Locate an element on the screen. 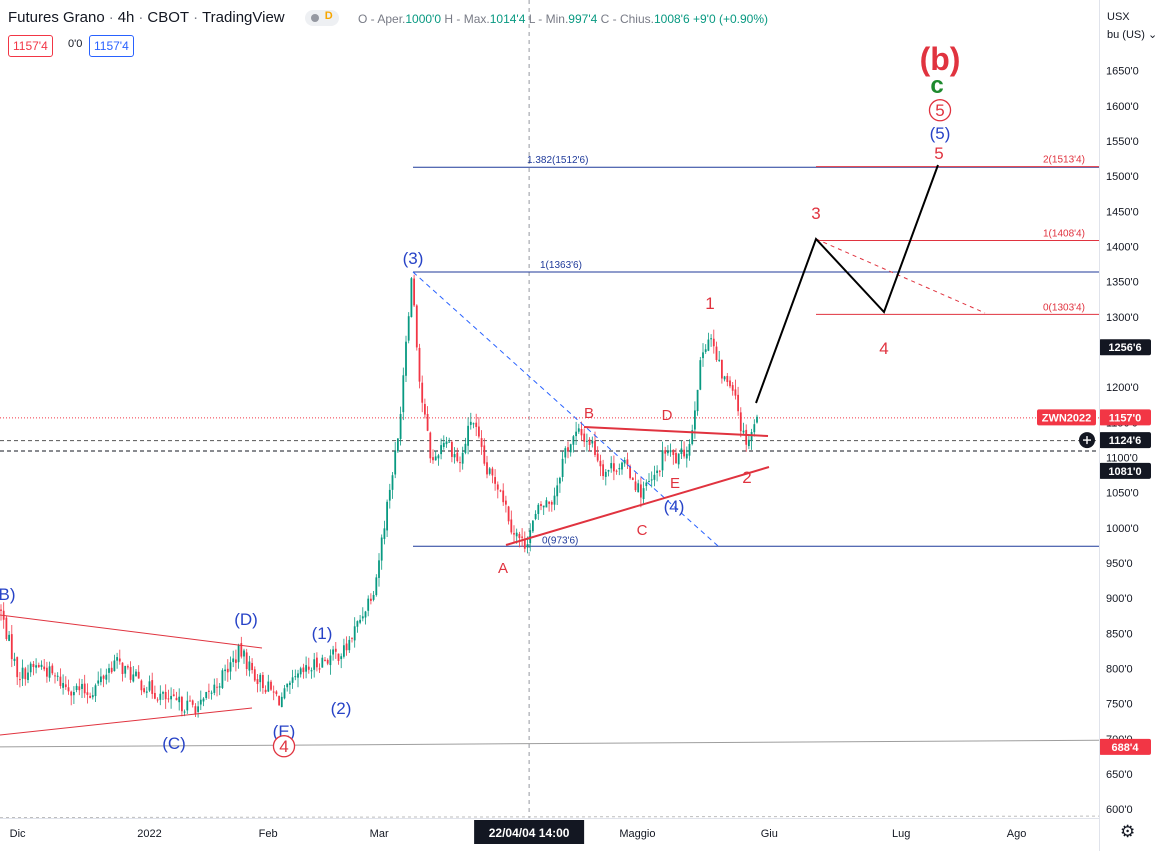 Image resolution: width=1164 pixels, height=851 pixels. wave-label: (b) is located at coordinates (940, 59).